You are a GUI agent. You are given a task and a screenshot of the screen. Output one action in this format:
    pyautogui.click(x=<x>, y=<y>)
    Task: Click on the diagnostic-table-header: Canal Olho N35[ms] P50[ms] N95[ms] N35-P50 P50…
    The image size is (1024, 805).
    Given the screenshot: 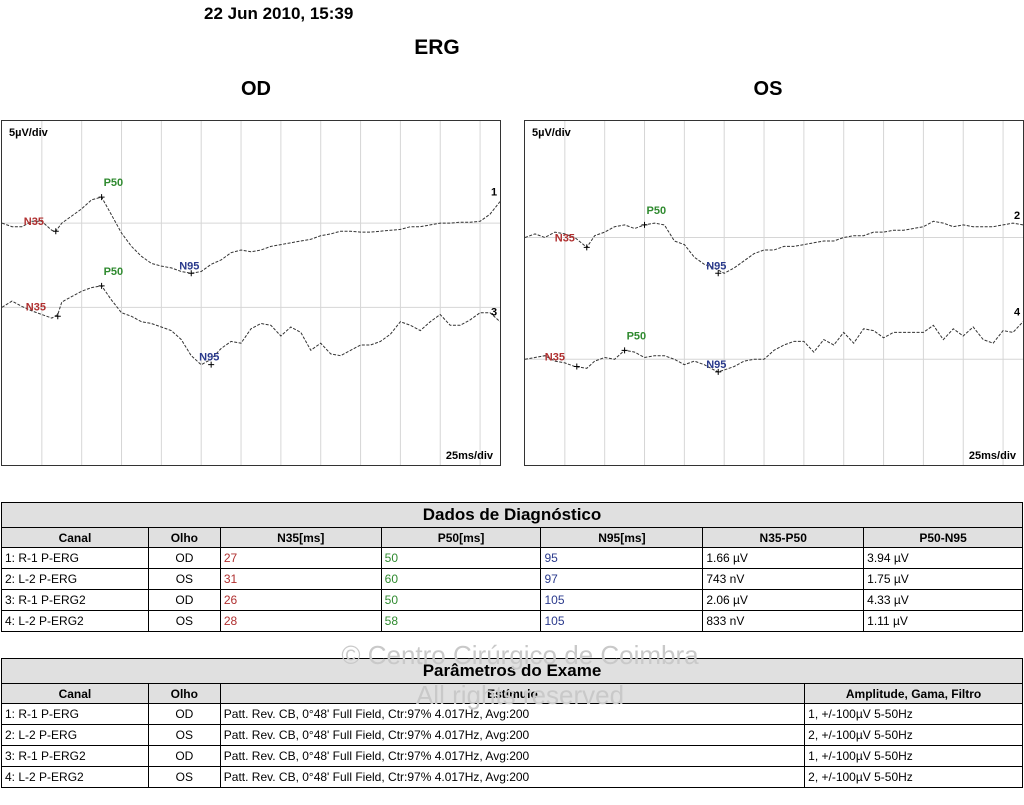 What is the action you would take?
    pyautogui.click(x=512, y=537)
    